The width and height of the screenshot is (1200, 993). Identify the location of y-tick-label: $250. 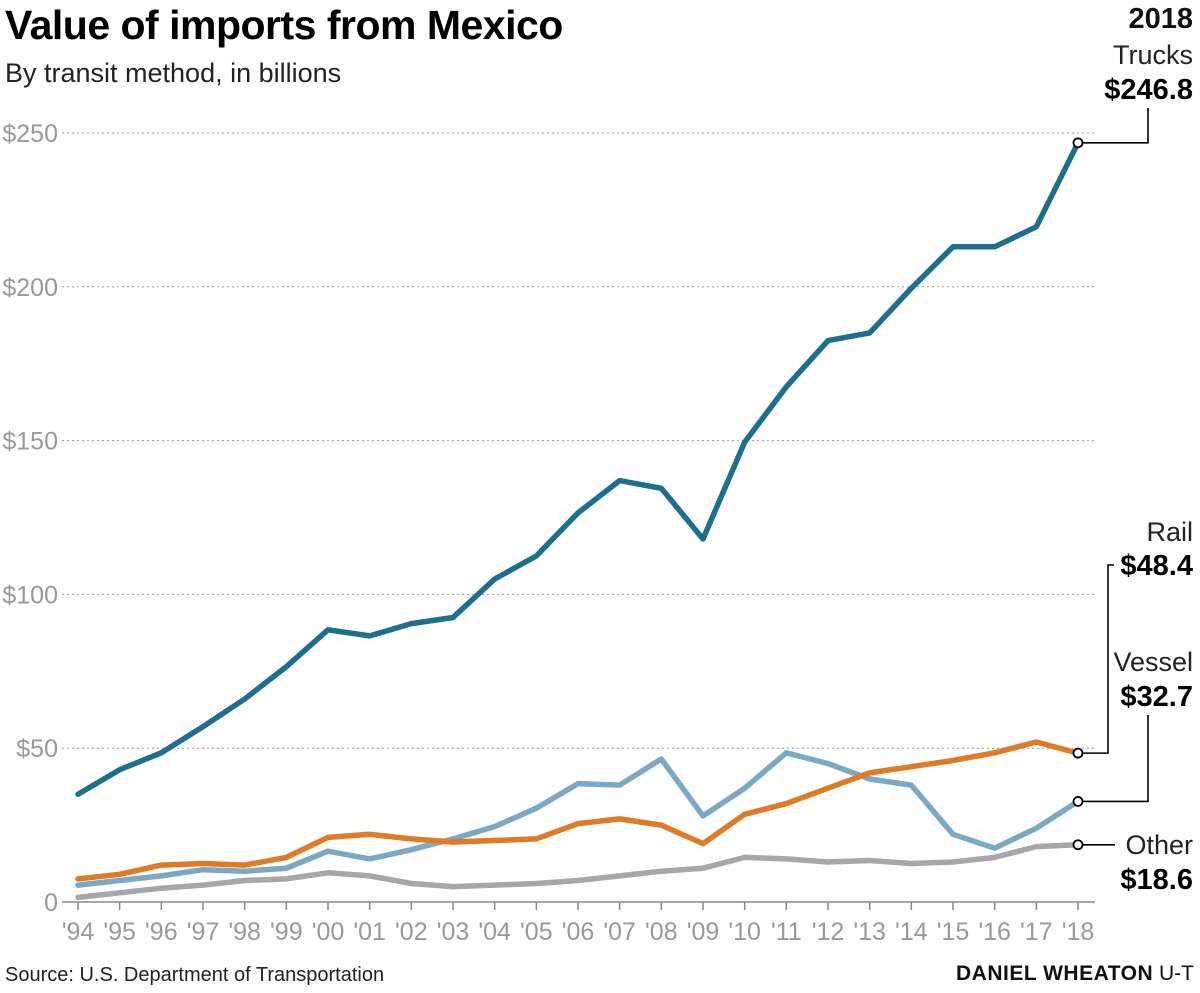
(30, 134).